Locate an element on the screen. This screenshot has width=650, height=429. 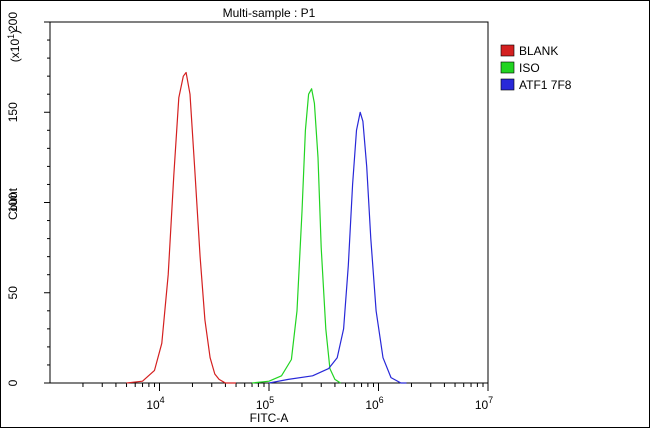
chart-title: Multi-sample : P1 is located at coordinates (269, 13).